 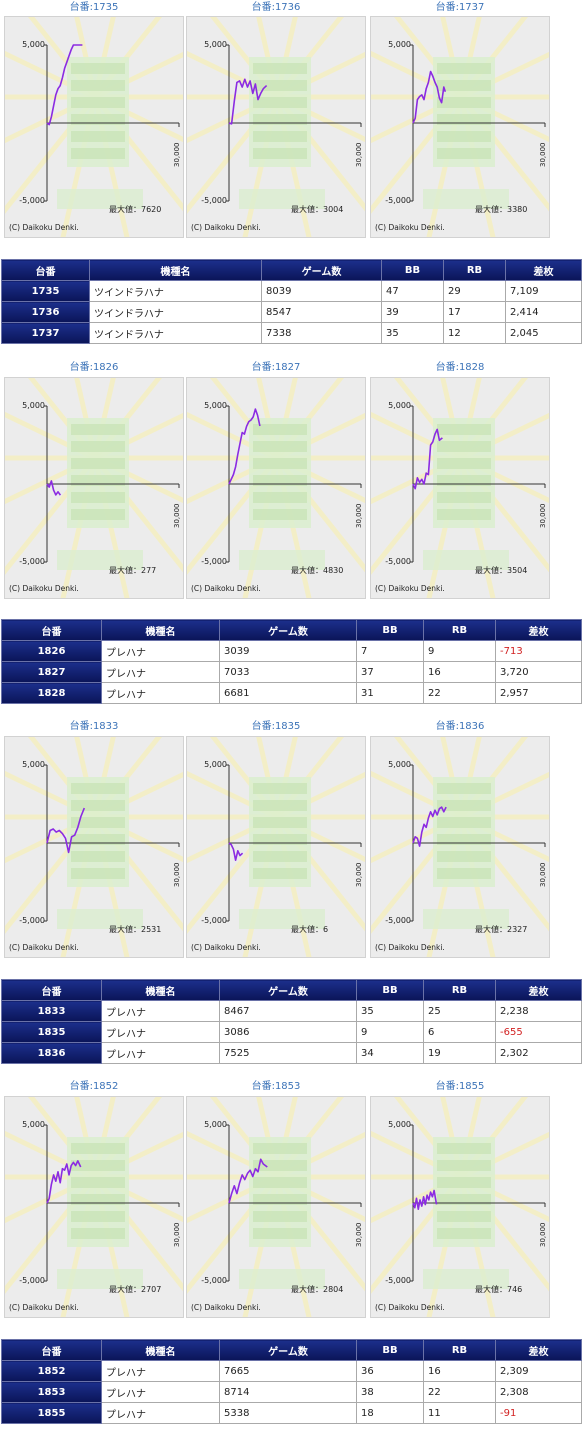 I want to click on machine-number-cell: 1737, so click(x=45, y=333).